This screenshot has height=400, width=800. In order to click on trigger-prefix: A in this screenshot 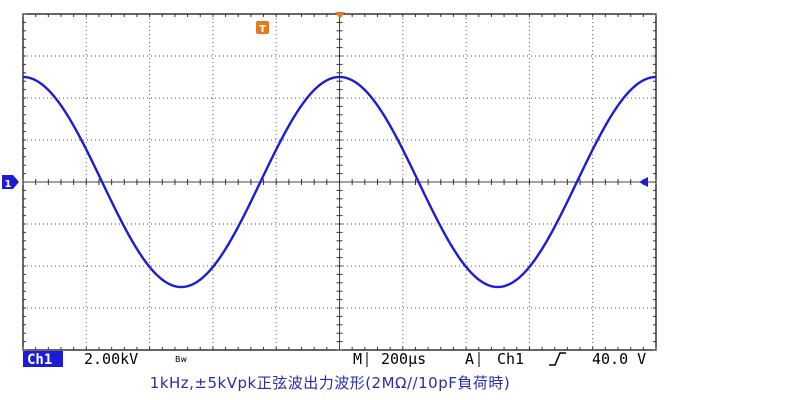, I will do `click(469, 359)`.